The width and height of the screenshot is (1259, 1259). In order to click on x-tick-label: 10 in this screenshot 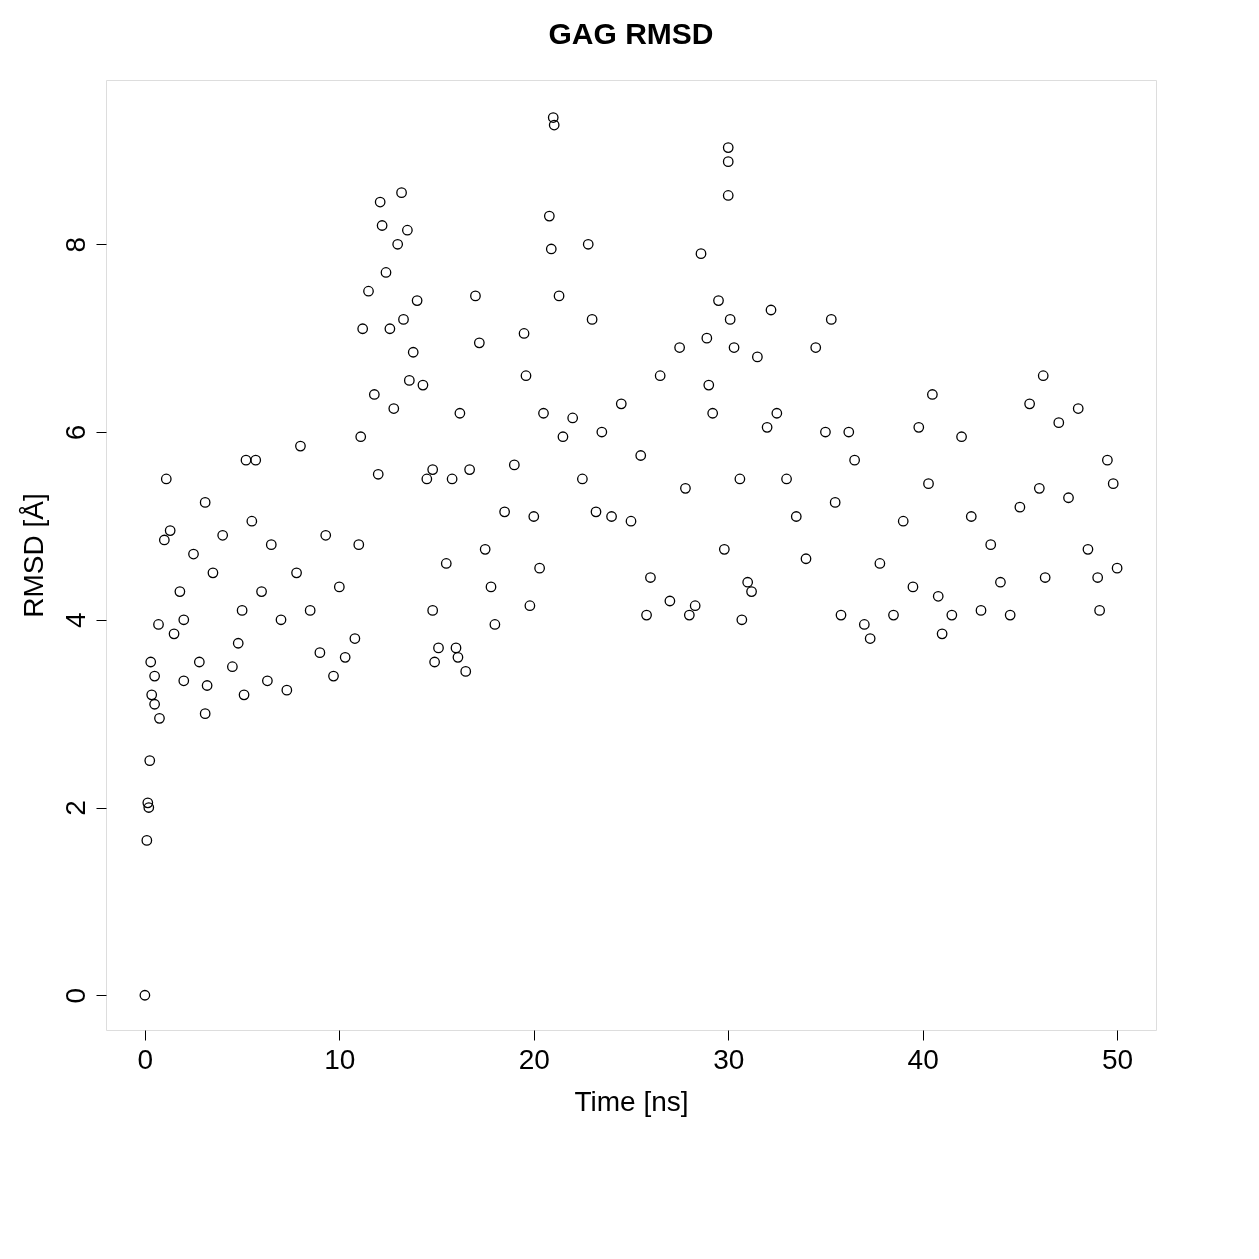, I will do `click(340, 1059)`.